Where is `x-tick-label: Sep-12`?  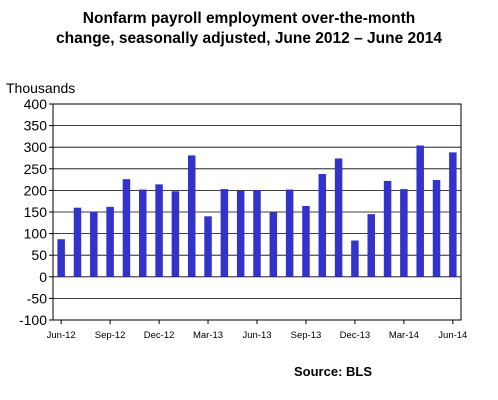
x-tick-label: Sep-12 is located at coordinates (110, 335).